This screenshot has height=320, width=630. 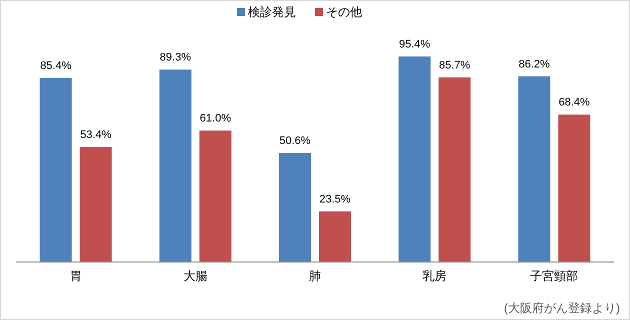 What do you see at coordinates (96, 134) in the screenshot?
I see `data-label: 53.4%` at bounding box center [96, 134].